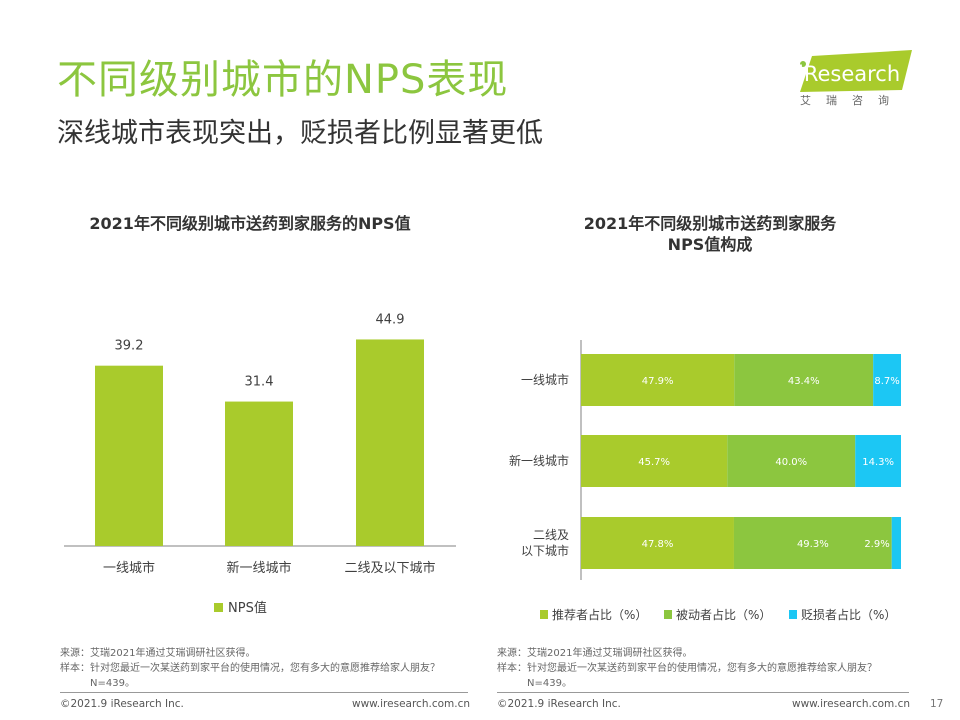  What do you see at coordinates (710, 223) in the screenshot?
I see `stacked-chart-title-line-1: 2021年不同级别城市送药到家服务` at bounding box center [710, 223].